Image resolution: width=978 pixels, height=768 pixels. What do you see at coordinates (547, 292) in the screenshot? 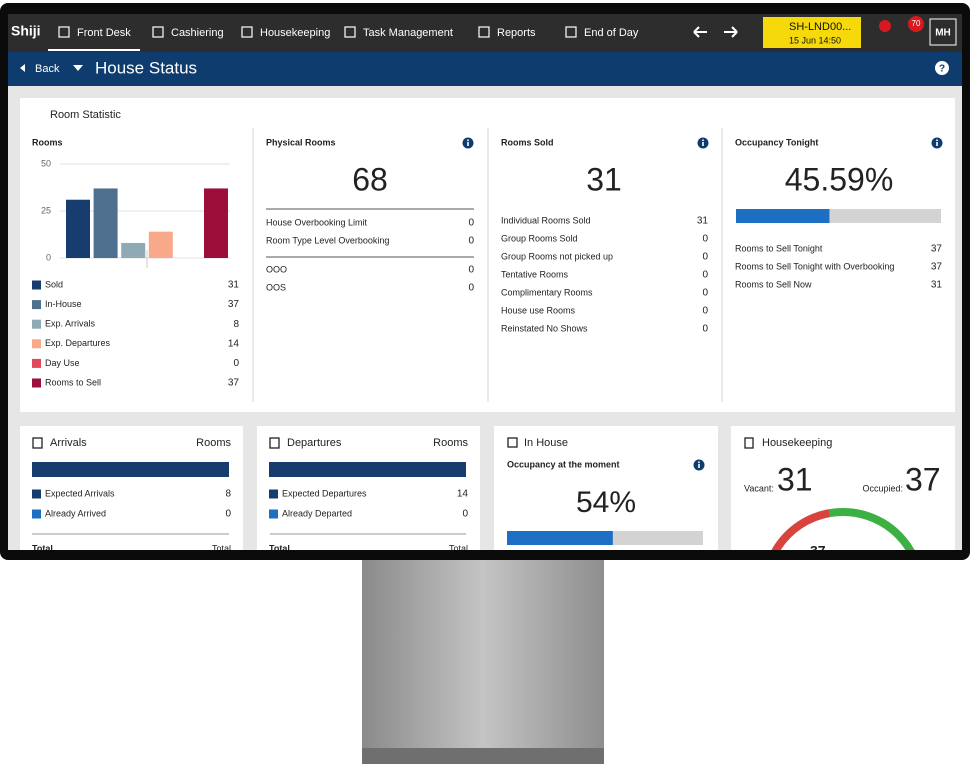
I see `row-label: Complimentary Rooms` at bounding box center [547, 292].